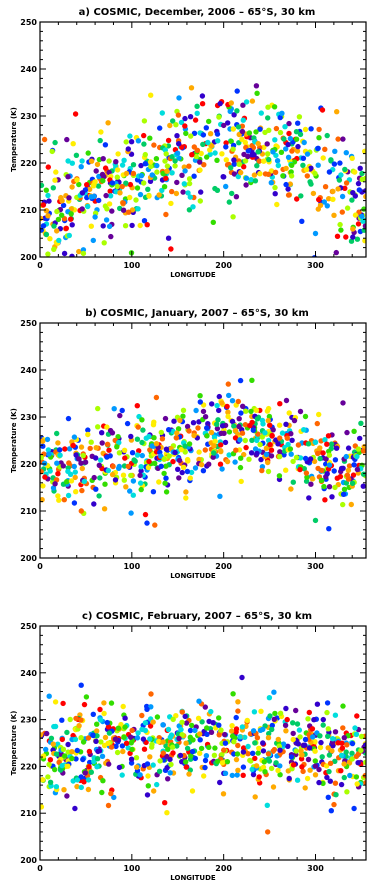 This screenshot has height=889, width=367. I want to click on y-tick-label: 220, so click(28, 464).